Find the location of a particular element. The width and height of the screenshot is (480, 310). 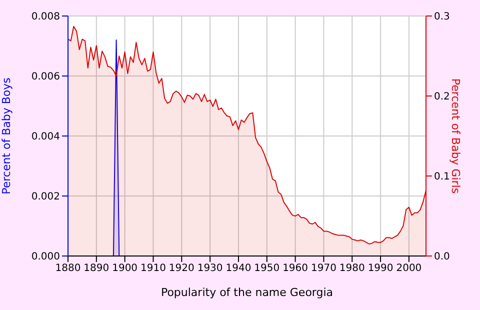

x-tick-label: 1960 is located at coordinates (295, 268).